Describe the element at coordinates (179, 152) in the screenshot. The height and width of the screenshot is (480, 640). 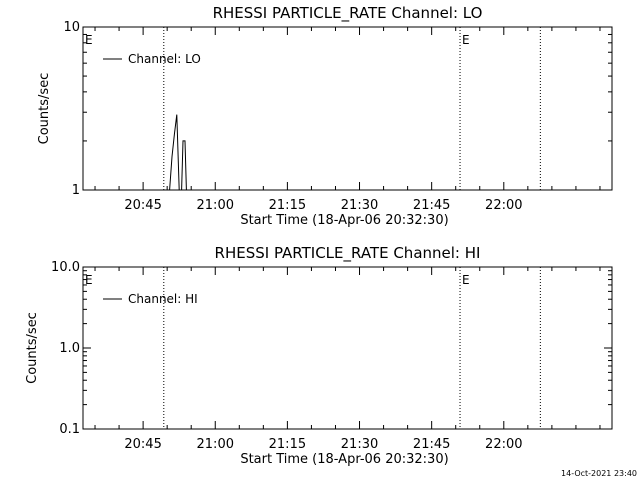
I see `series-line` at that location.